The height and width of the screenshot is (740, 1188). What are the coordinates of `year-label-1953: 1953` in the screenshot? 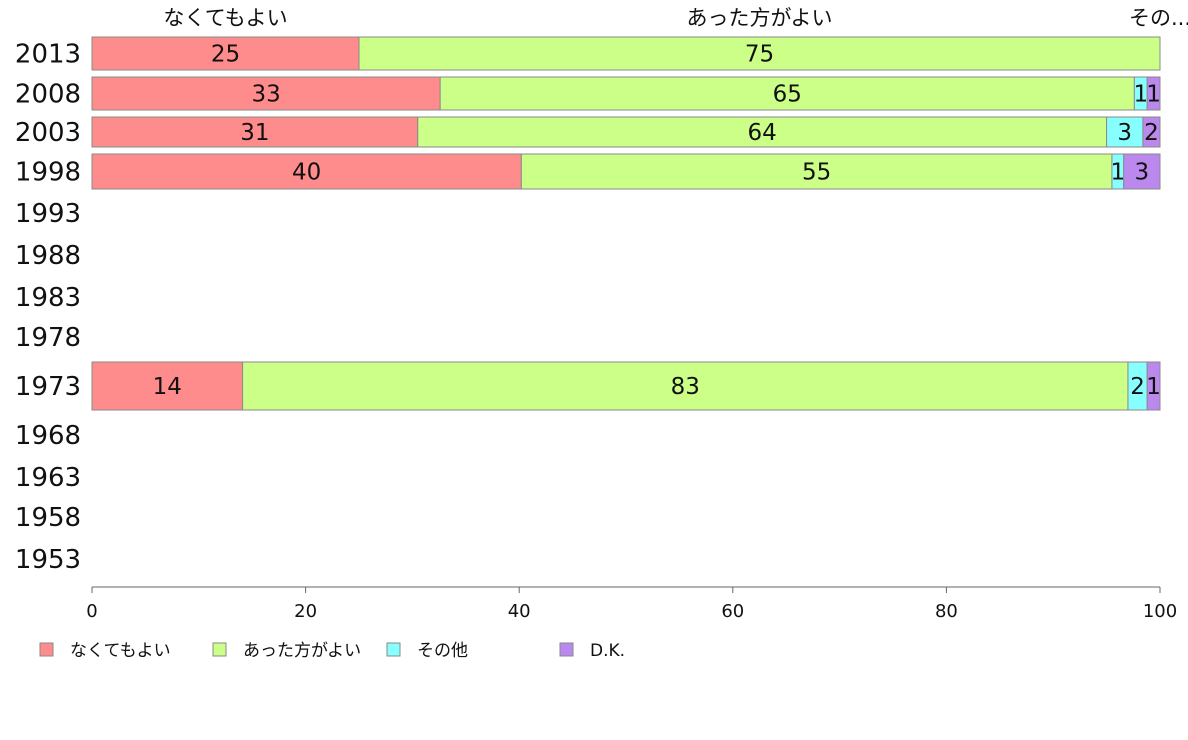 It's located at (48, 560).